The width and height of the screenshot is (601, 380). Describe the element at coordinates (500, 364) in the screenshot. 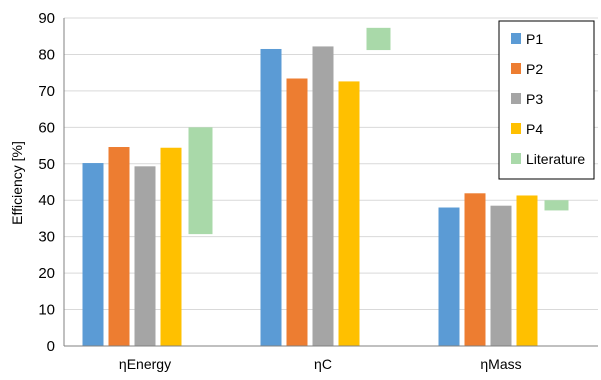

I see `x-category-label: ηMass` at that location.